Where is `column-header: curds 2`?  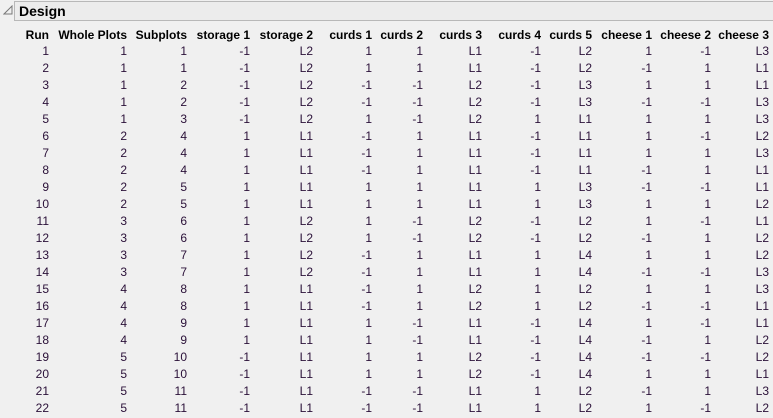 column-header: curds 2 is located at coordinates (401, 34).